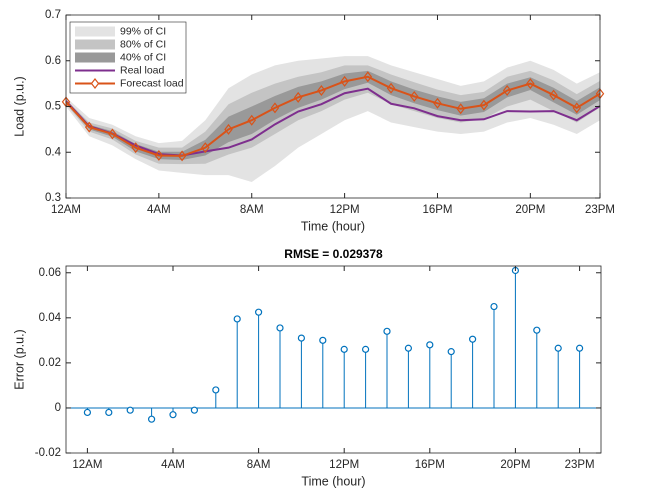 The height and width of the screenshot is (496, 652). What do you see at coordinates (143, 44) in the screenshot?
I see `legend-label: 80% of CI` at bounding box center [143, 44].